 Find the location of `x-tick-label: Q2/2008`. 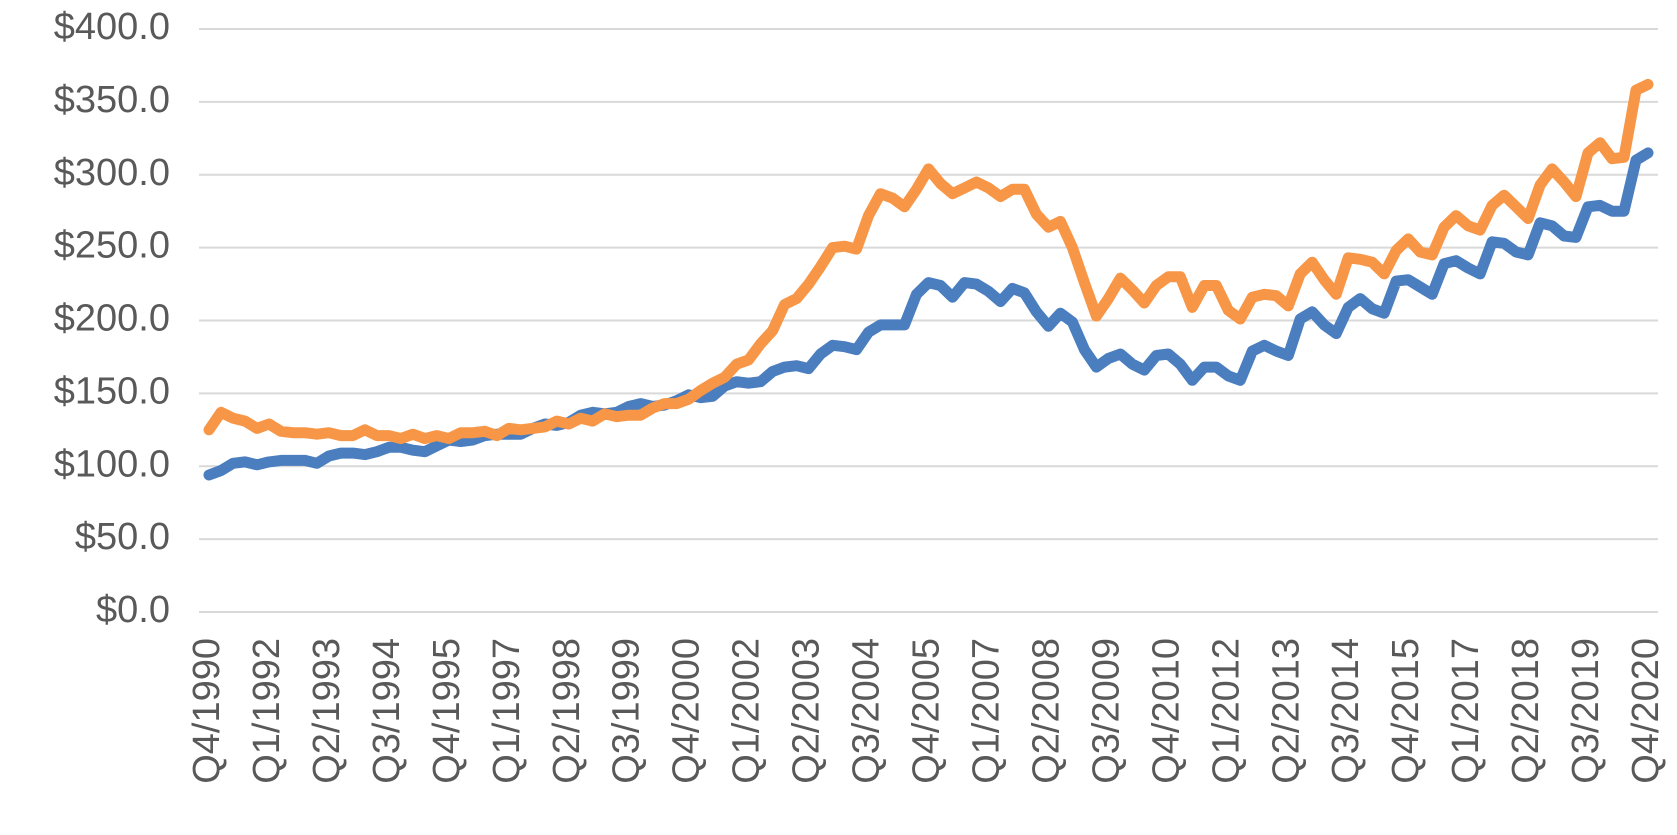

x-tick-label: Q2/2008 is located at coordinates (1046, 711).